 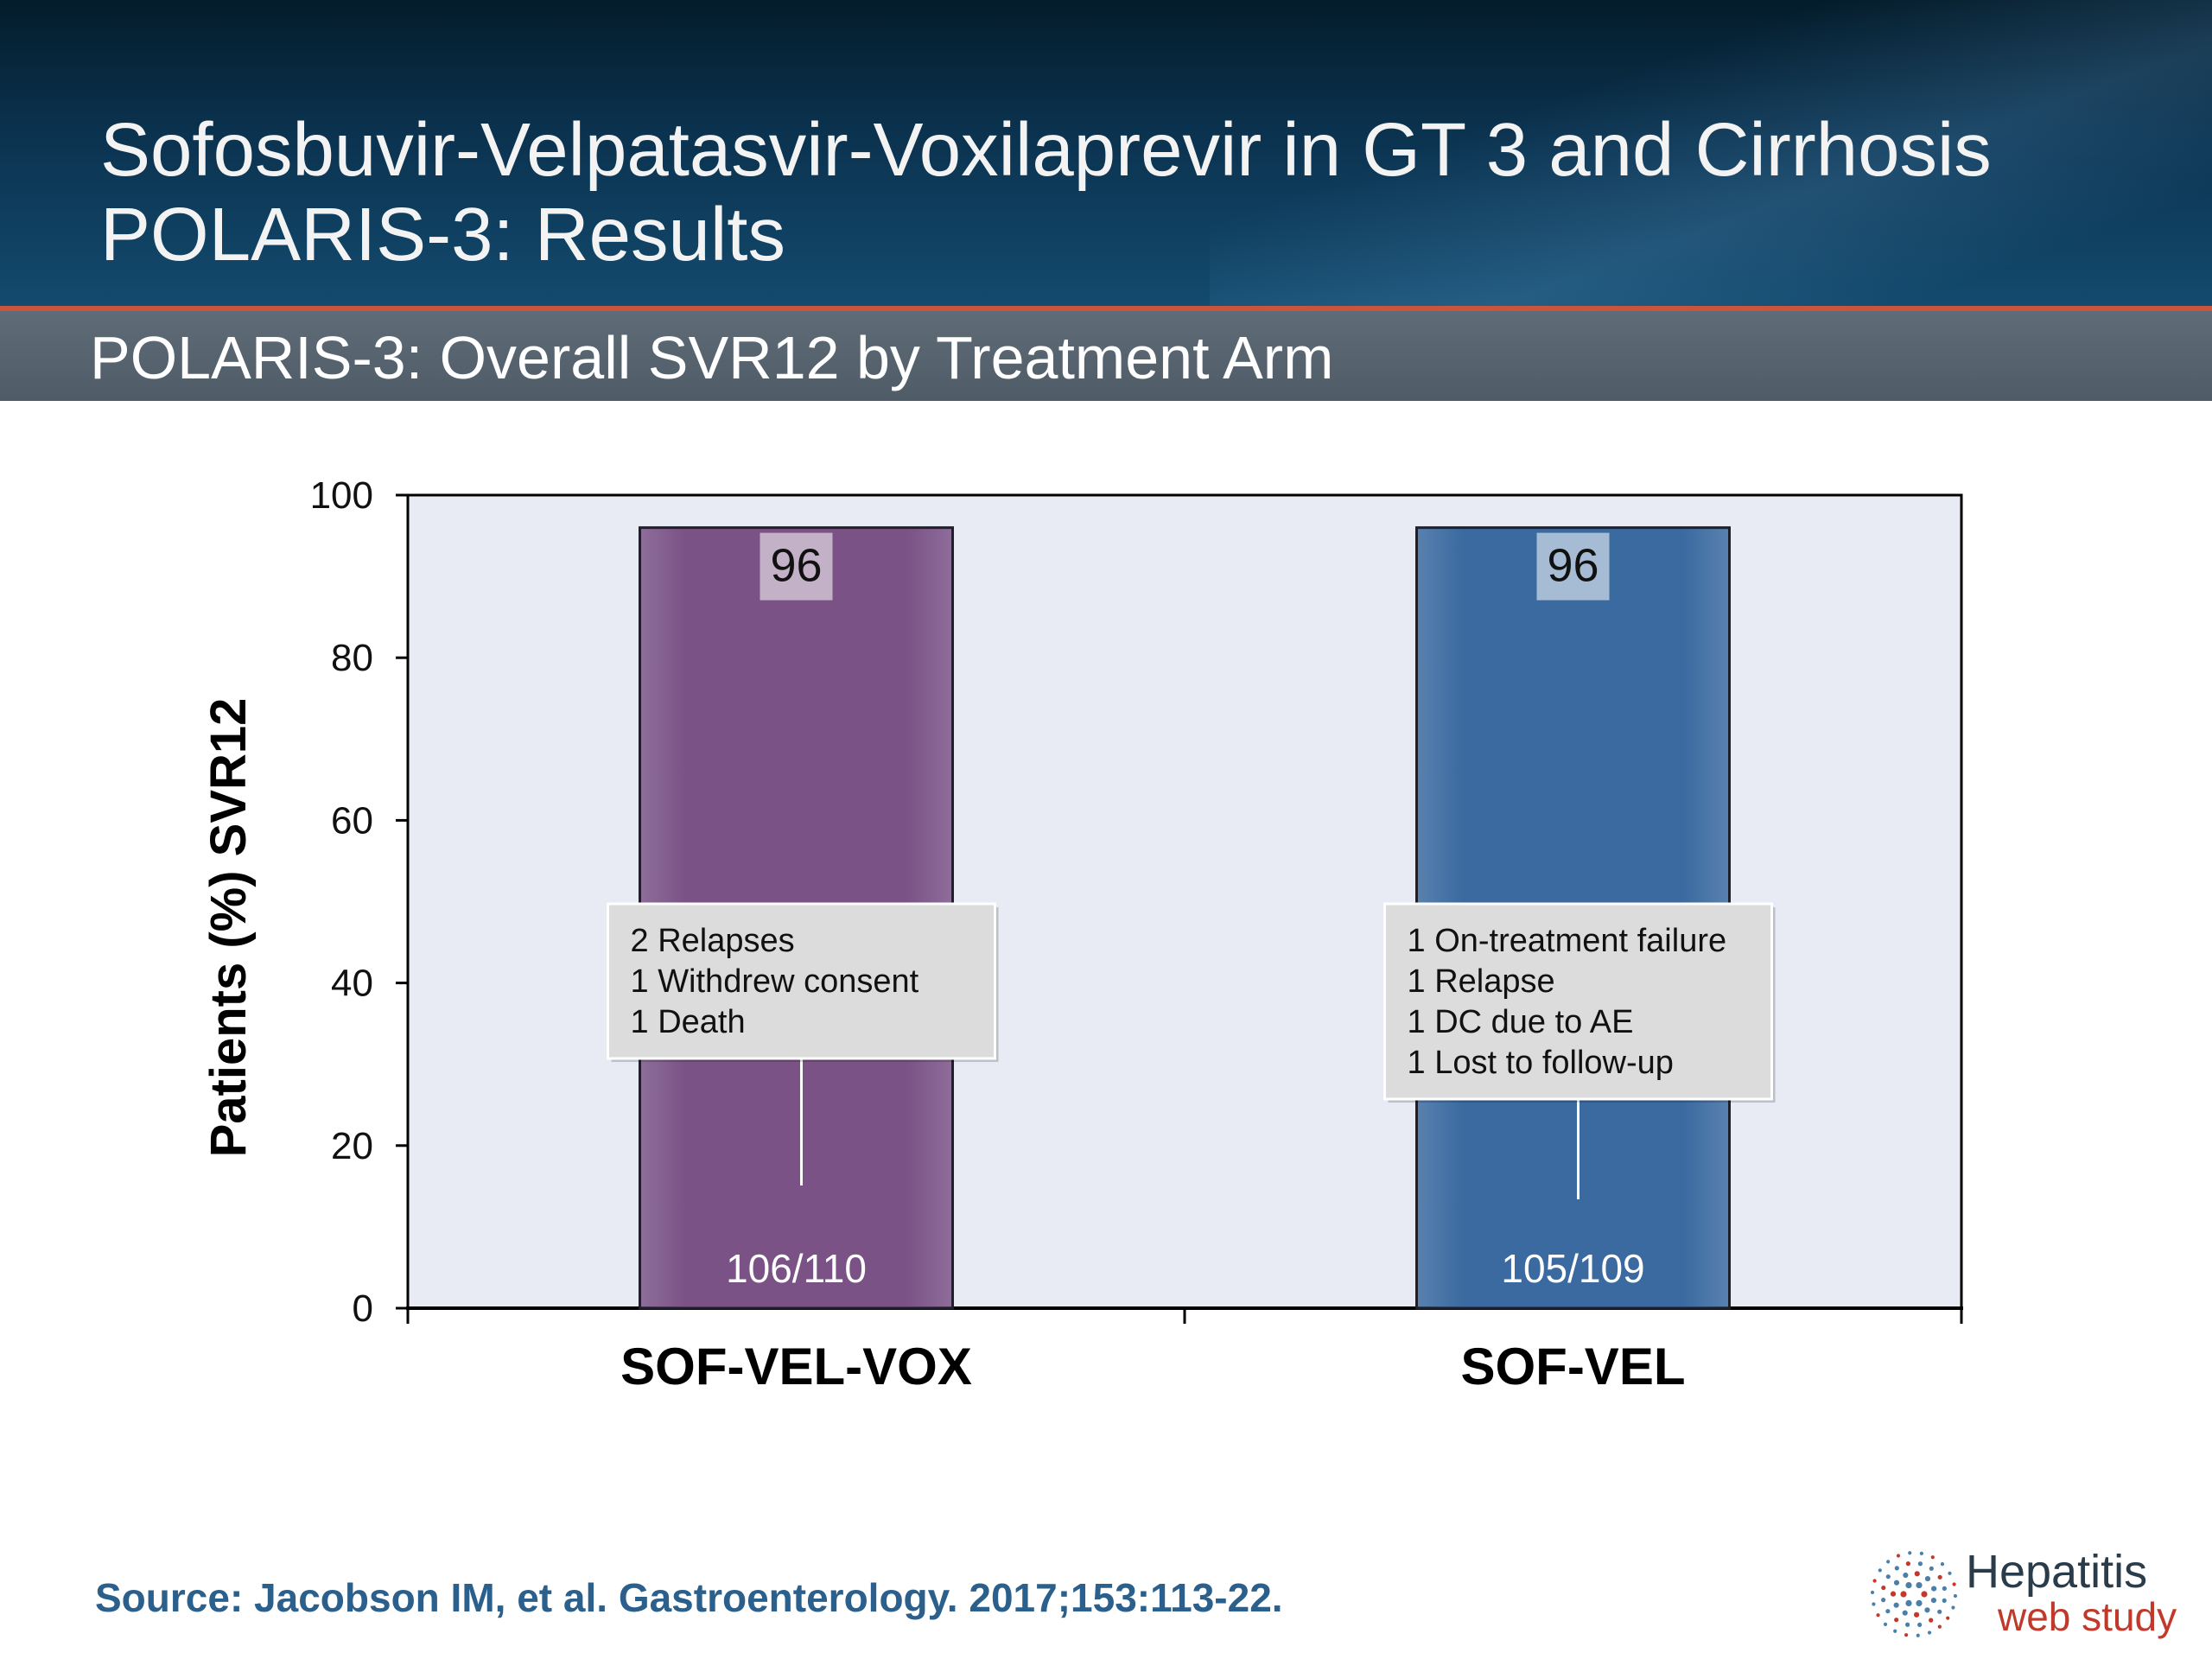 I want to click on count-label: 106/110, so click(x=796, y=1268).